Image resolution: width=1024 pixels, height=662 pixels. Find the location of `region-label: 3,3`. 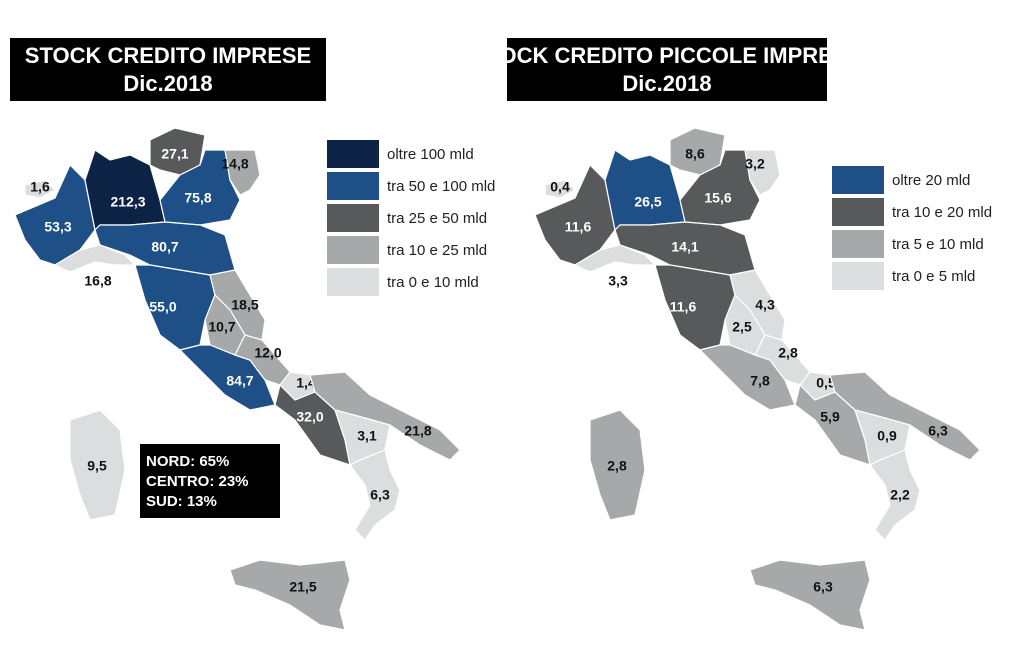

region-label: 3,3 is located at coordinates (618, 281).